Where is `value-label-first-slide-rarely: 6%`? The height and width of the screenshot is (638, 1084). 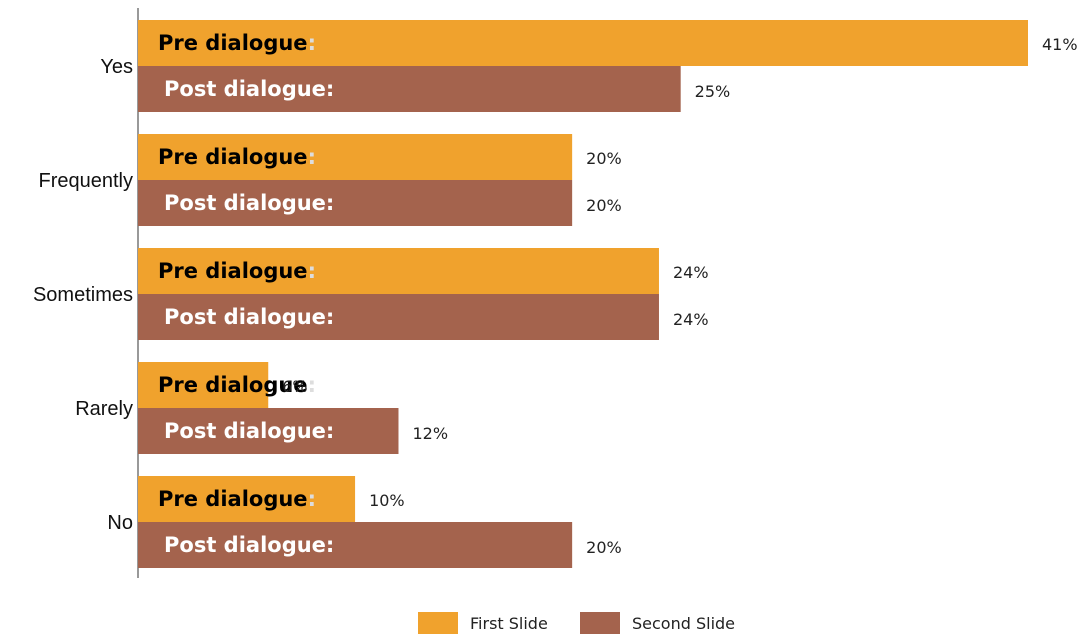
value-label-first-slide-rarely: 6% is located at coordinates (294, 386).